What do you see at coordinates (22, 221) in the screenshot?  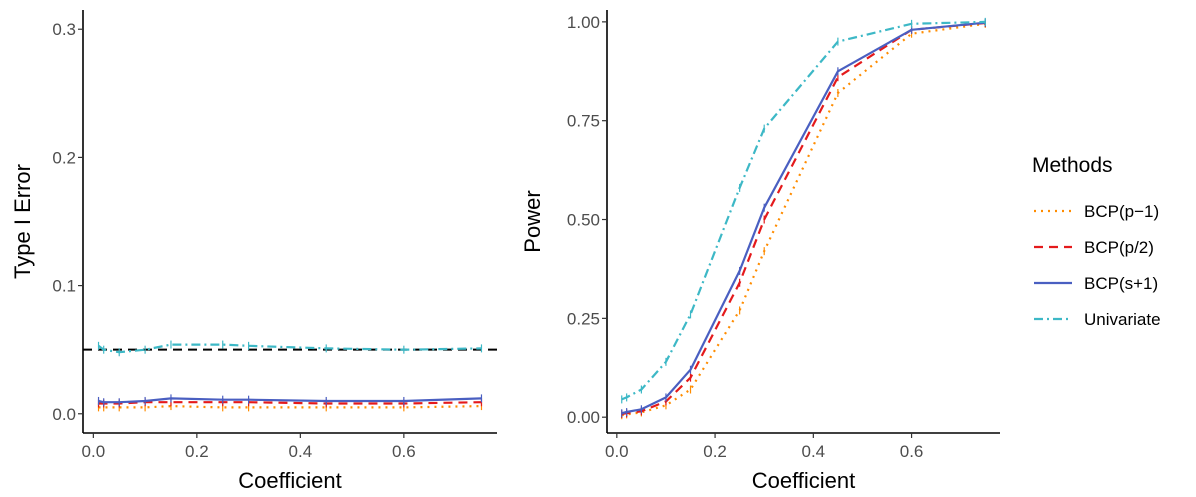 I see `y-axis-title: Type I Error` at bounding box center [22, 221].